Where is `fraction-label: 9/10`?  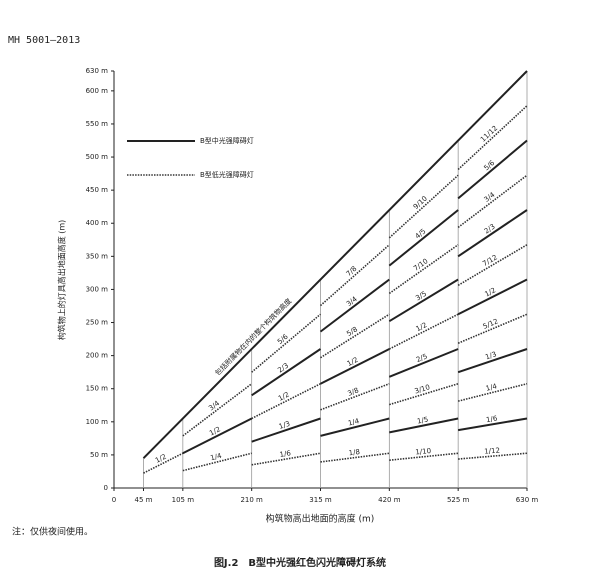 fraction-label: 9/10 is located at coordinates (420, 203).